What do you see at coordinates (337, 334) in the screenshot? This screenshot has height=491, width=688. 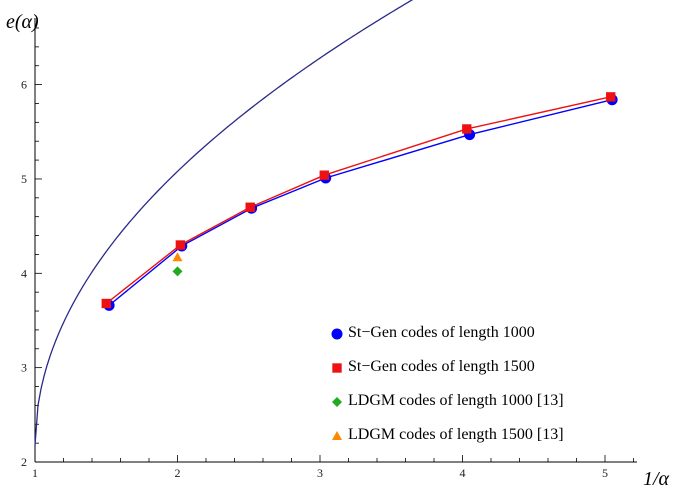 I see `data-point-circle` at bounding box center [337, 334].